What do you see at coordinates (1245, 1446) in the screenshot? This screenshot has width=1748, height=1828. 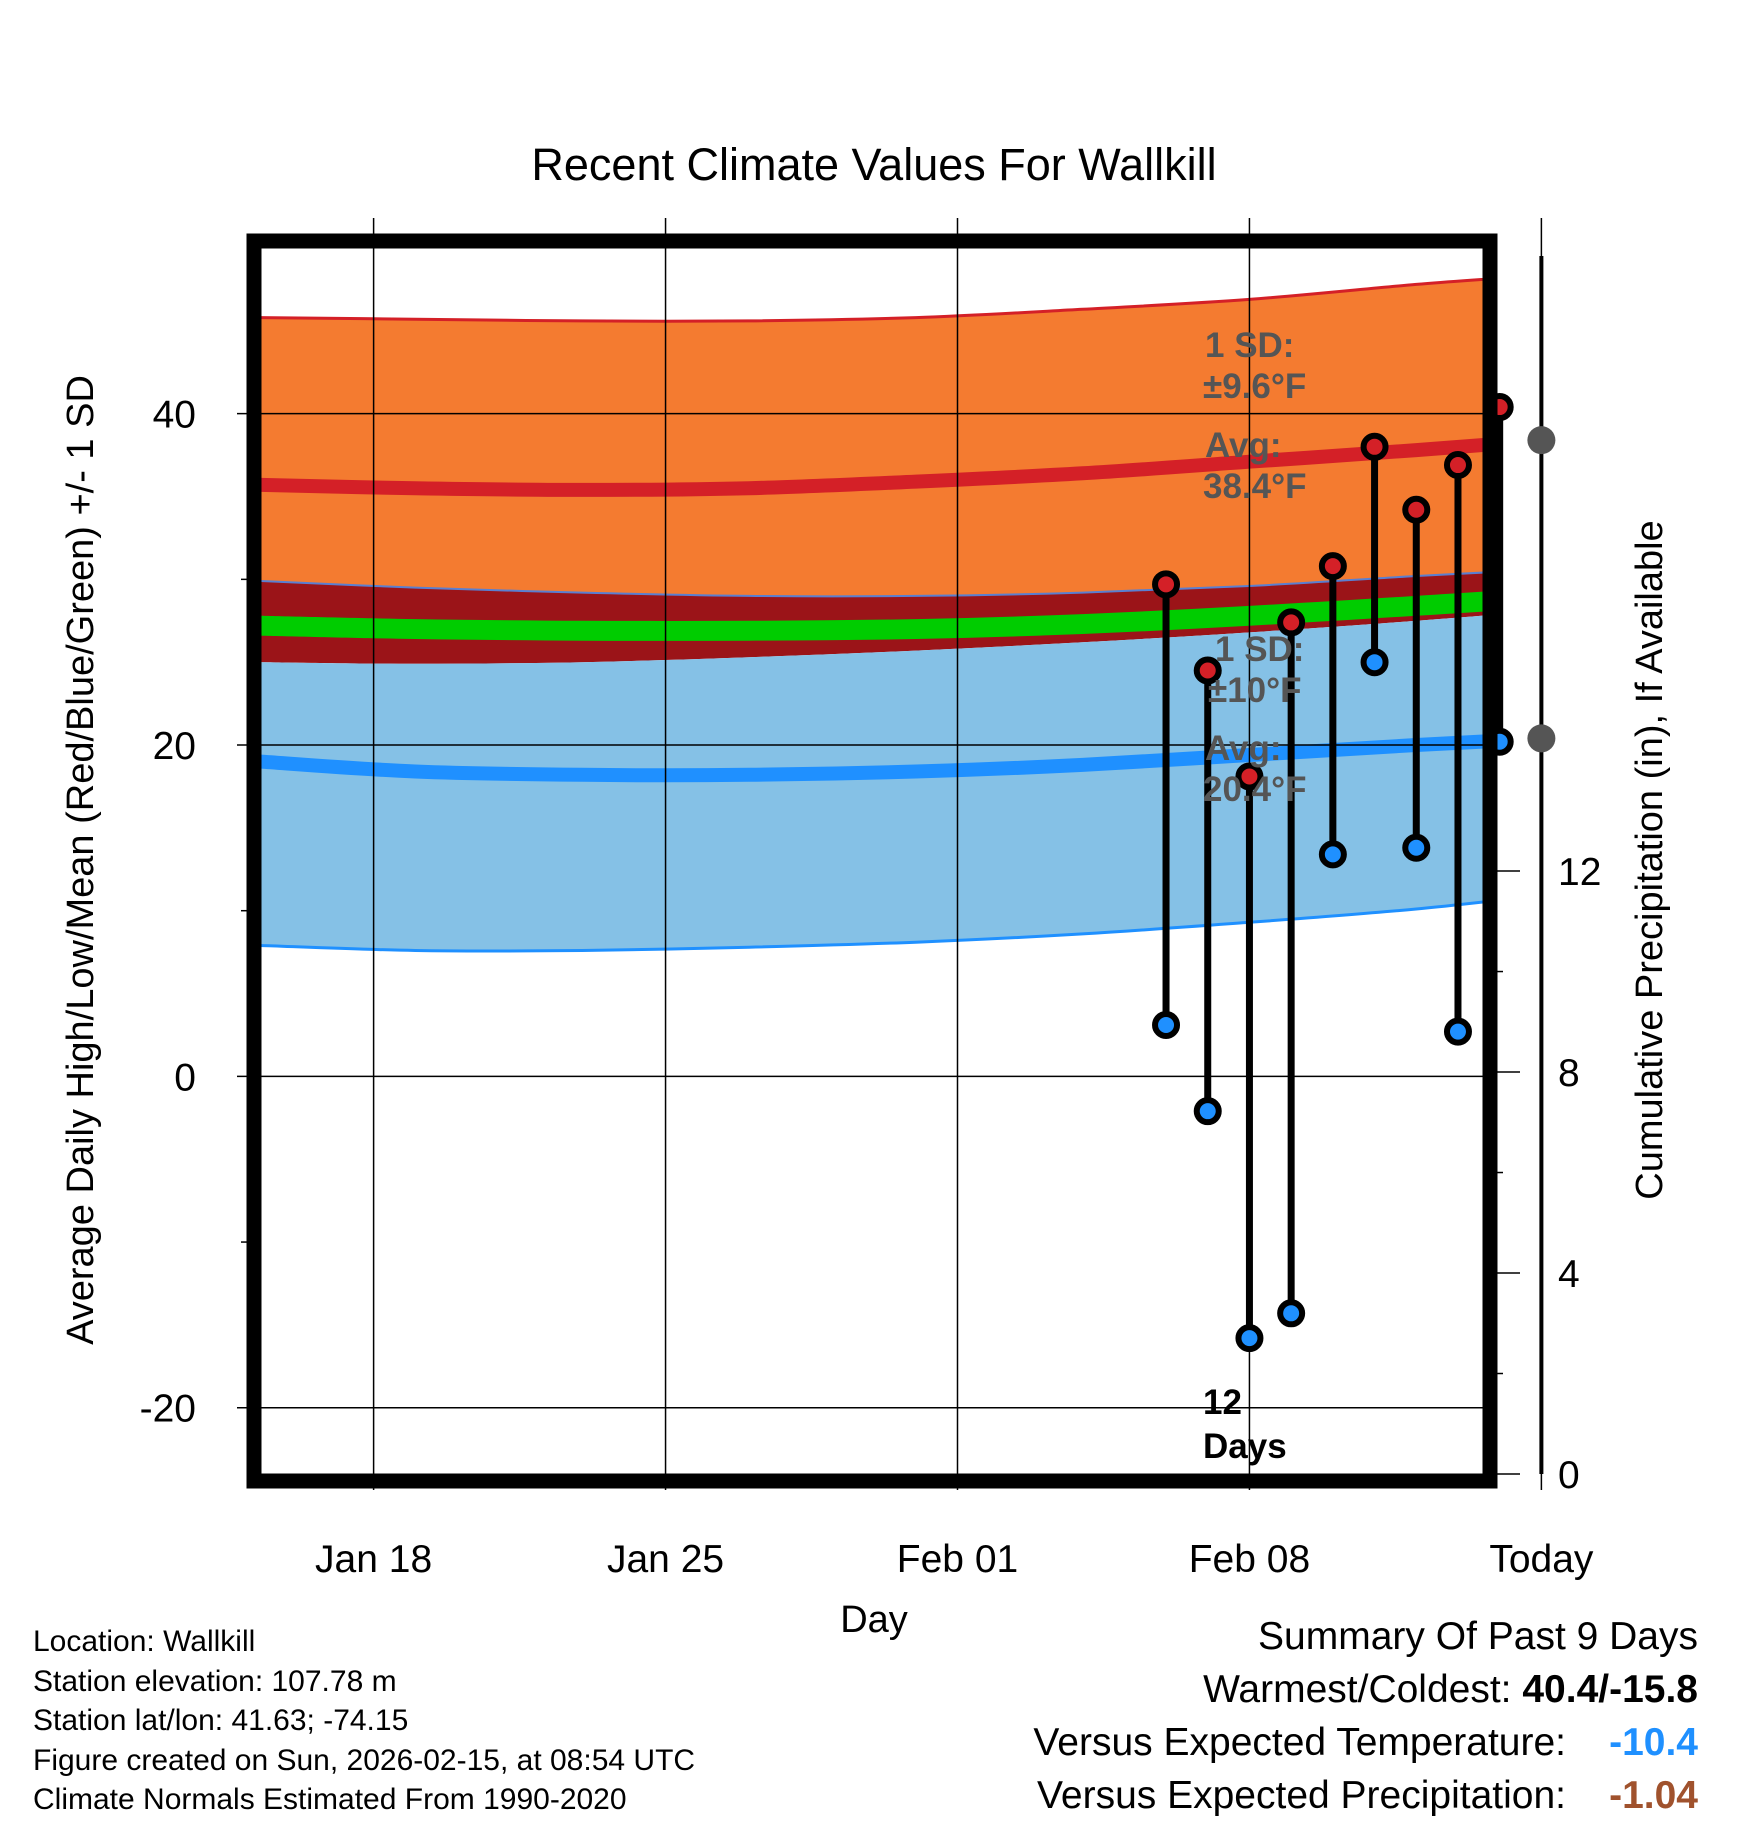 I see `days-label: Days` at bounding box center [1245, 1446].